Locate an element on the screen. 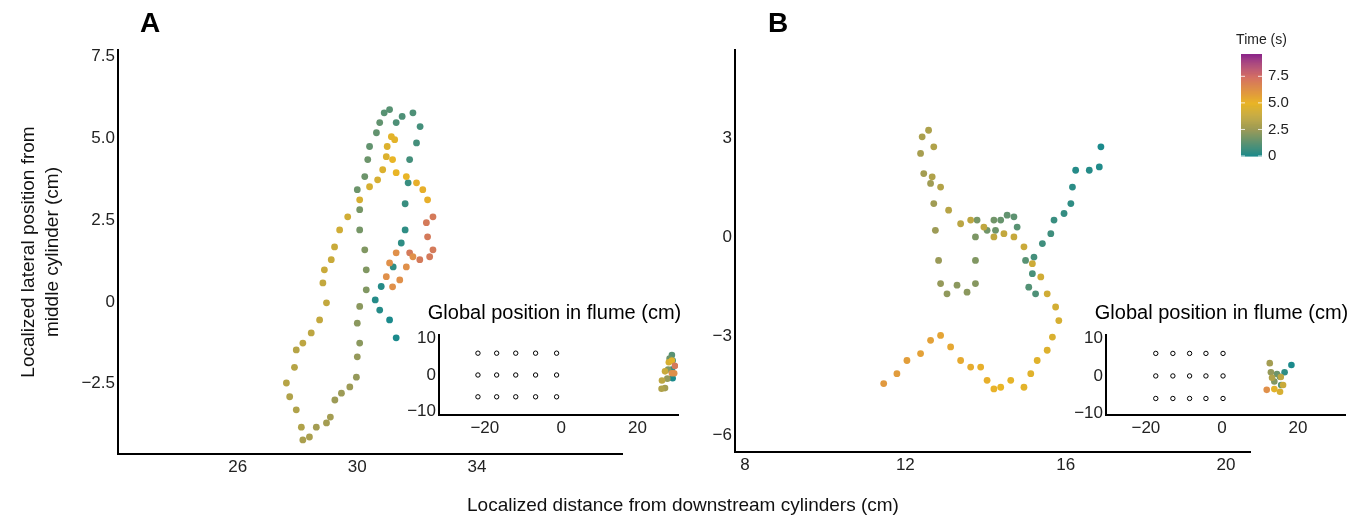 Image resolution: width=1369 pixels, height=518 pixels. x-axis-title: Localized distance from downstream cylinders (cm) is located at coordinates (683, 505).